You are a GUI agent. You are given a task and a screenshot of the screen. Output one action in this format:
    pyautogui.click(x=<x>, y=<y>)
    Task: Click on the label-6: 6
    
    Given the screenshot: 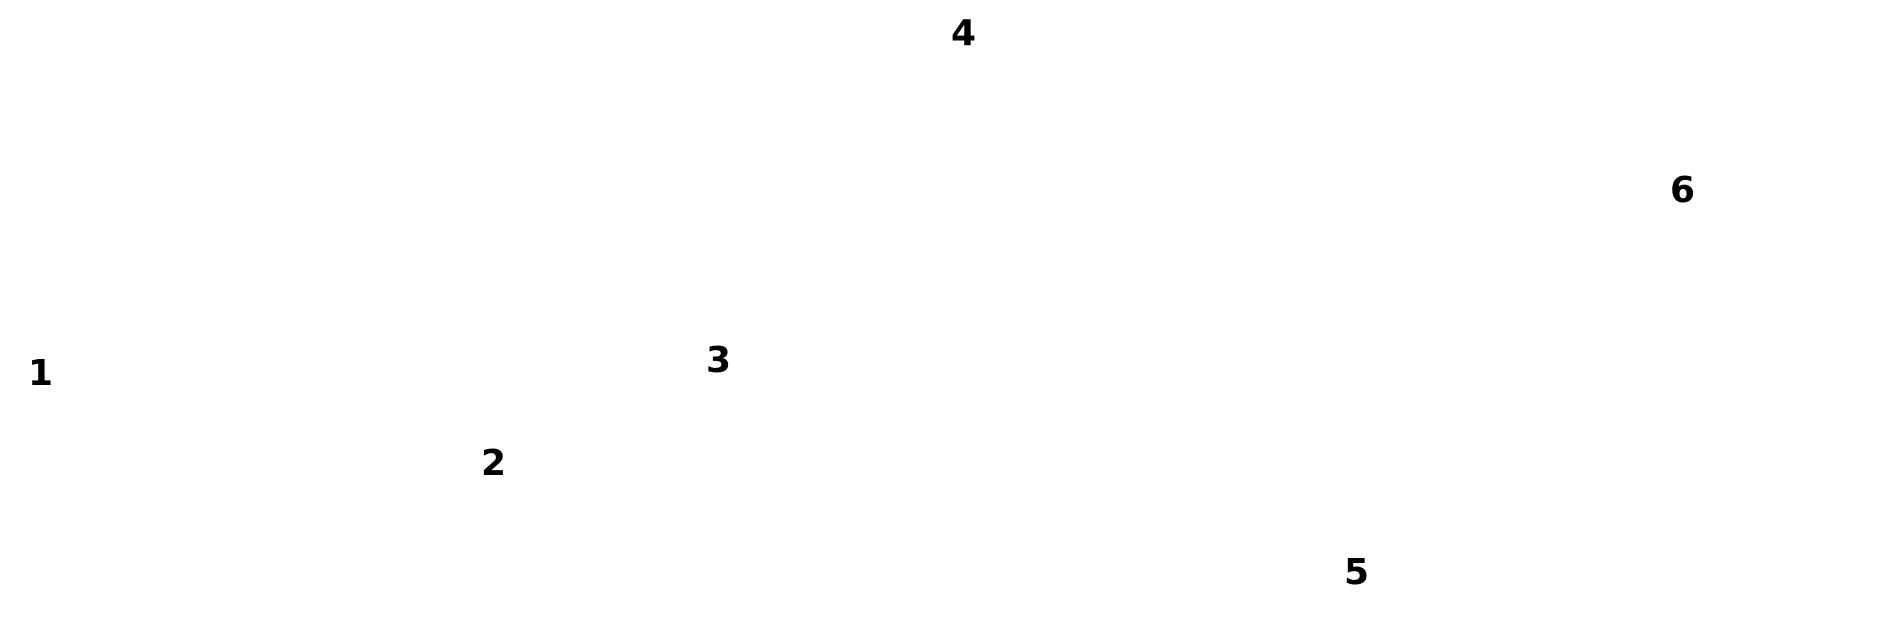 What is the action you would take?
    pyautogui.click(x=1683, y=190)
    